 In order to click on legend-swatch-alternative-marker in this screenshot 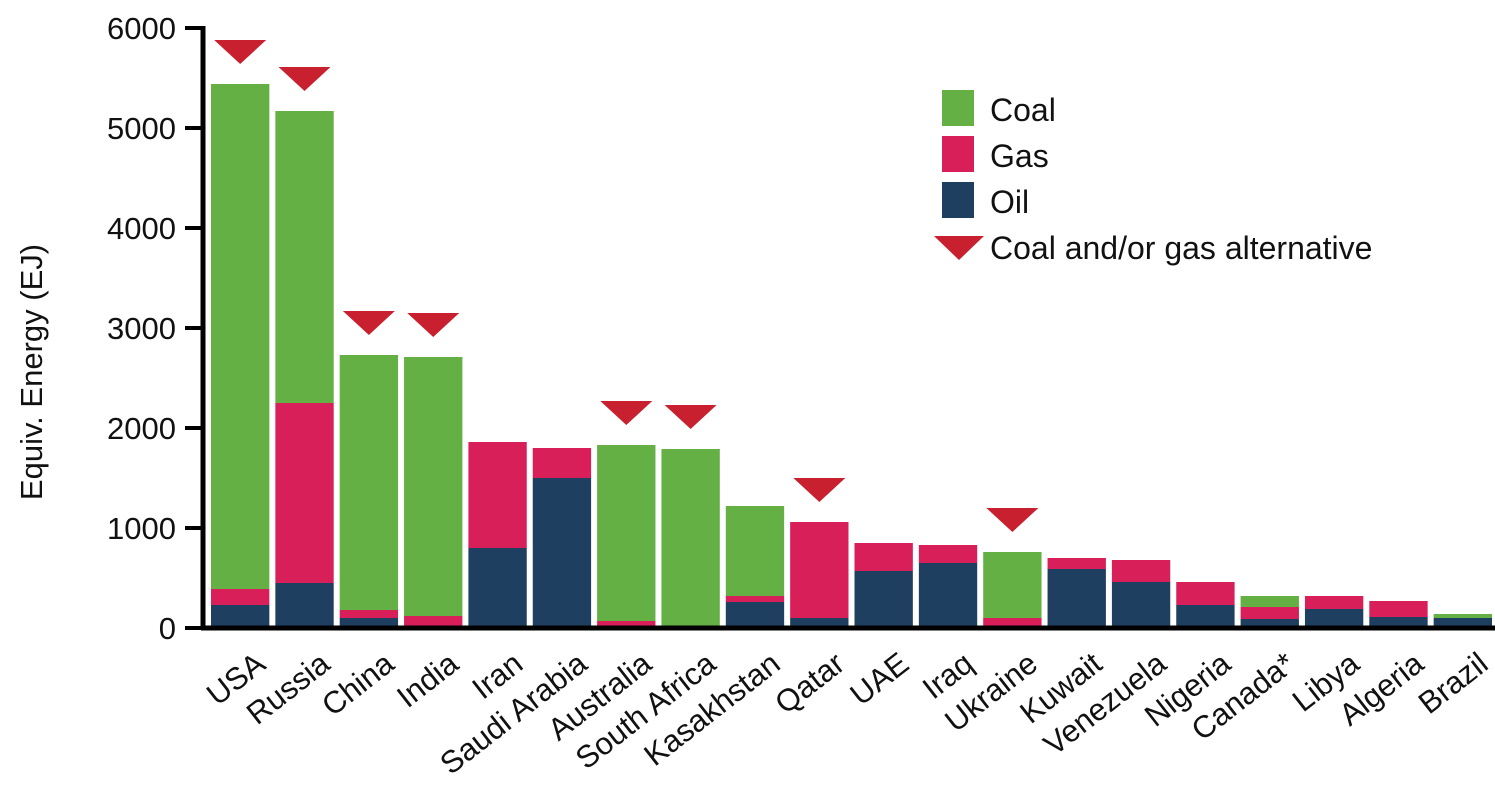, I will do `click(959, 248)`.